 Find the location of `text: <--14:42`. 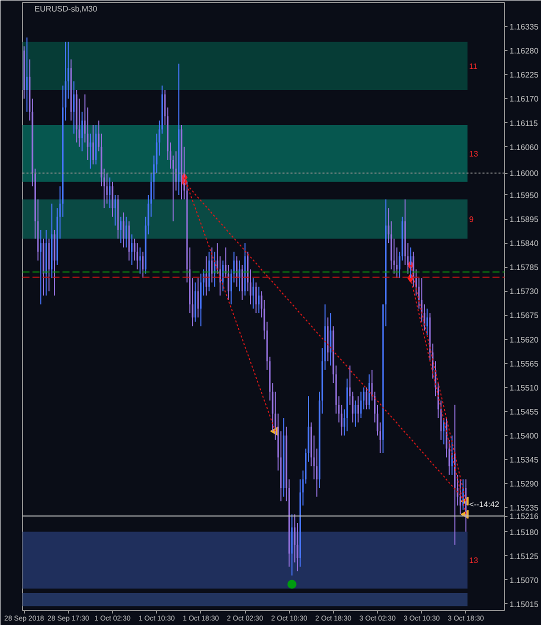

text: <--14:42 is located at coordinates (484, 504).